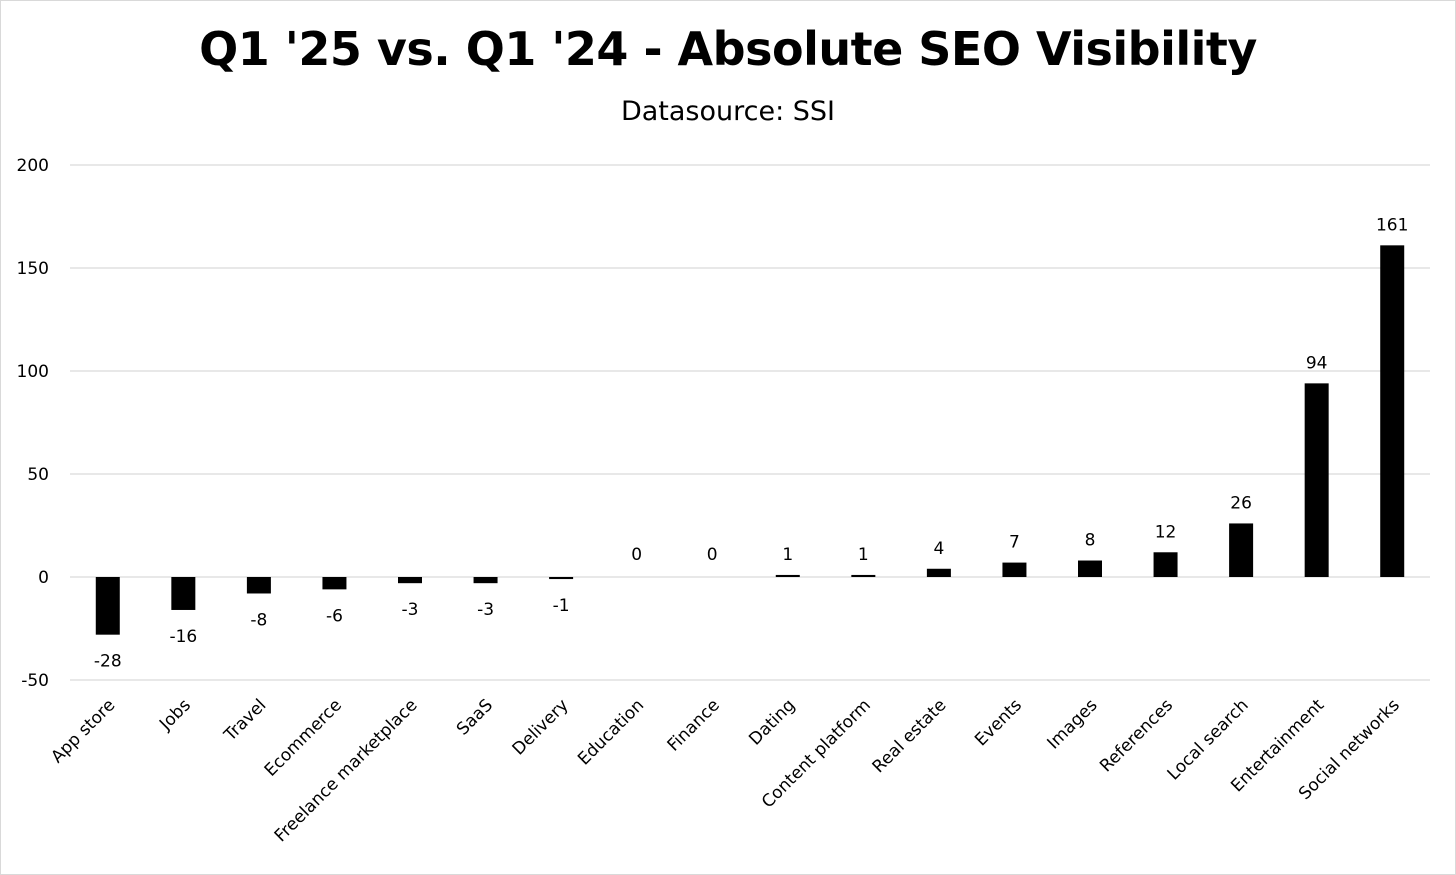  What do you see at coordinates (1241, 503) in the screenshot?
I see `data-label: 26` at bounding box center [1241, 503].